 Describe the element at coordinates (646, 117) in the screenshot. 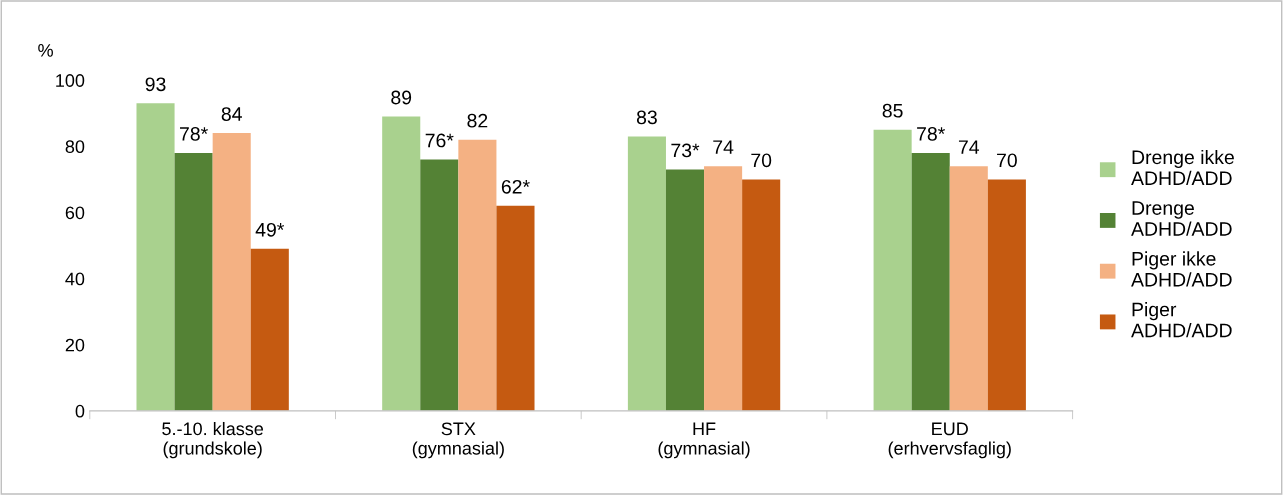

I see `data-label: 83` at that location.